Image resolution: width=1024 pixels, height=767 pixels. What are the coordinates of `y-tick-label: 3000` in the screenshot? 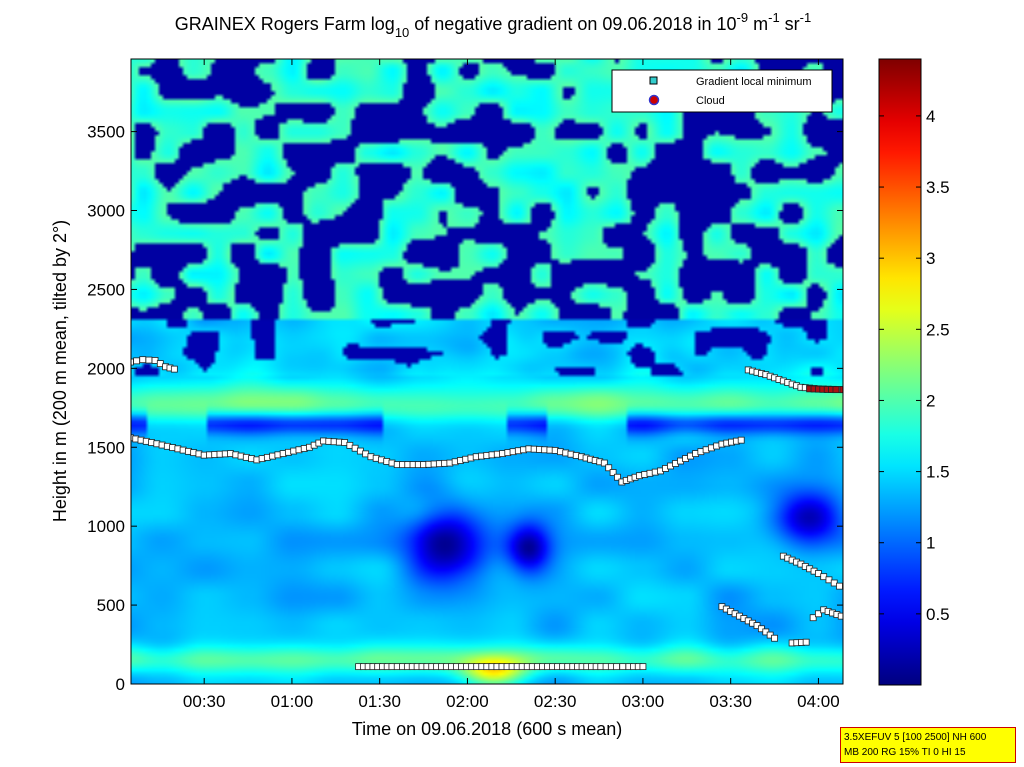 It's located at (106, 211).